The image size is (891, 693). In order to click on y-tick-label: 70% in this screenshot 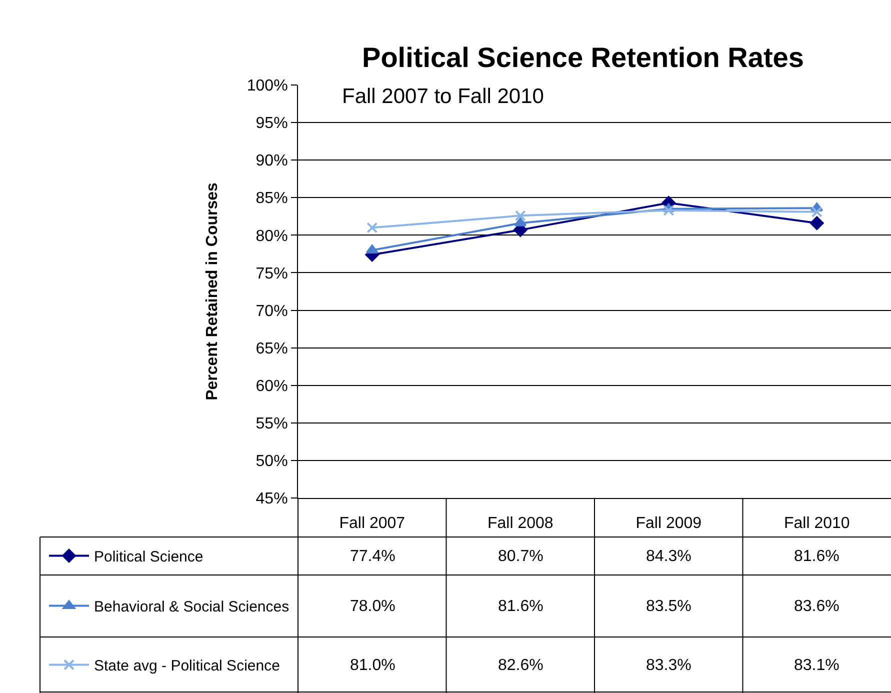, I will do `click(272, 311)`.